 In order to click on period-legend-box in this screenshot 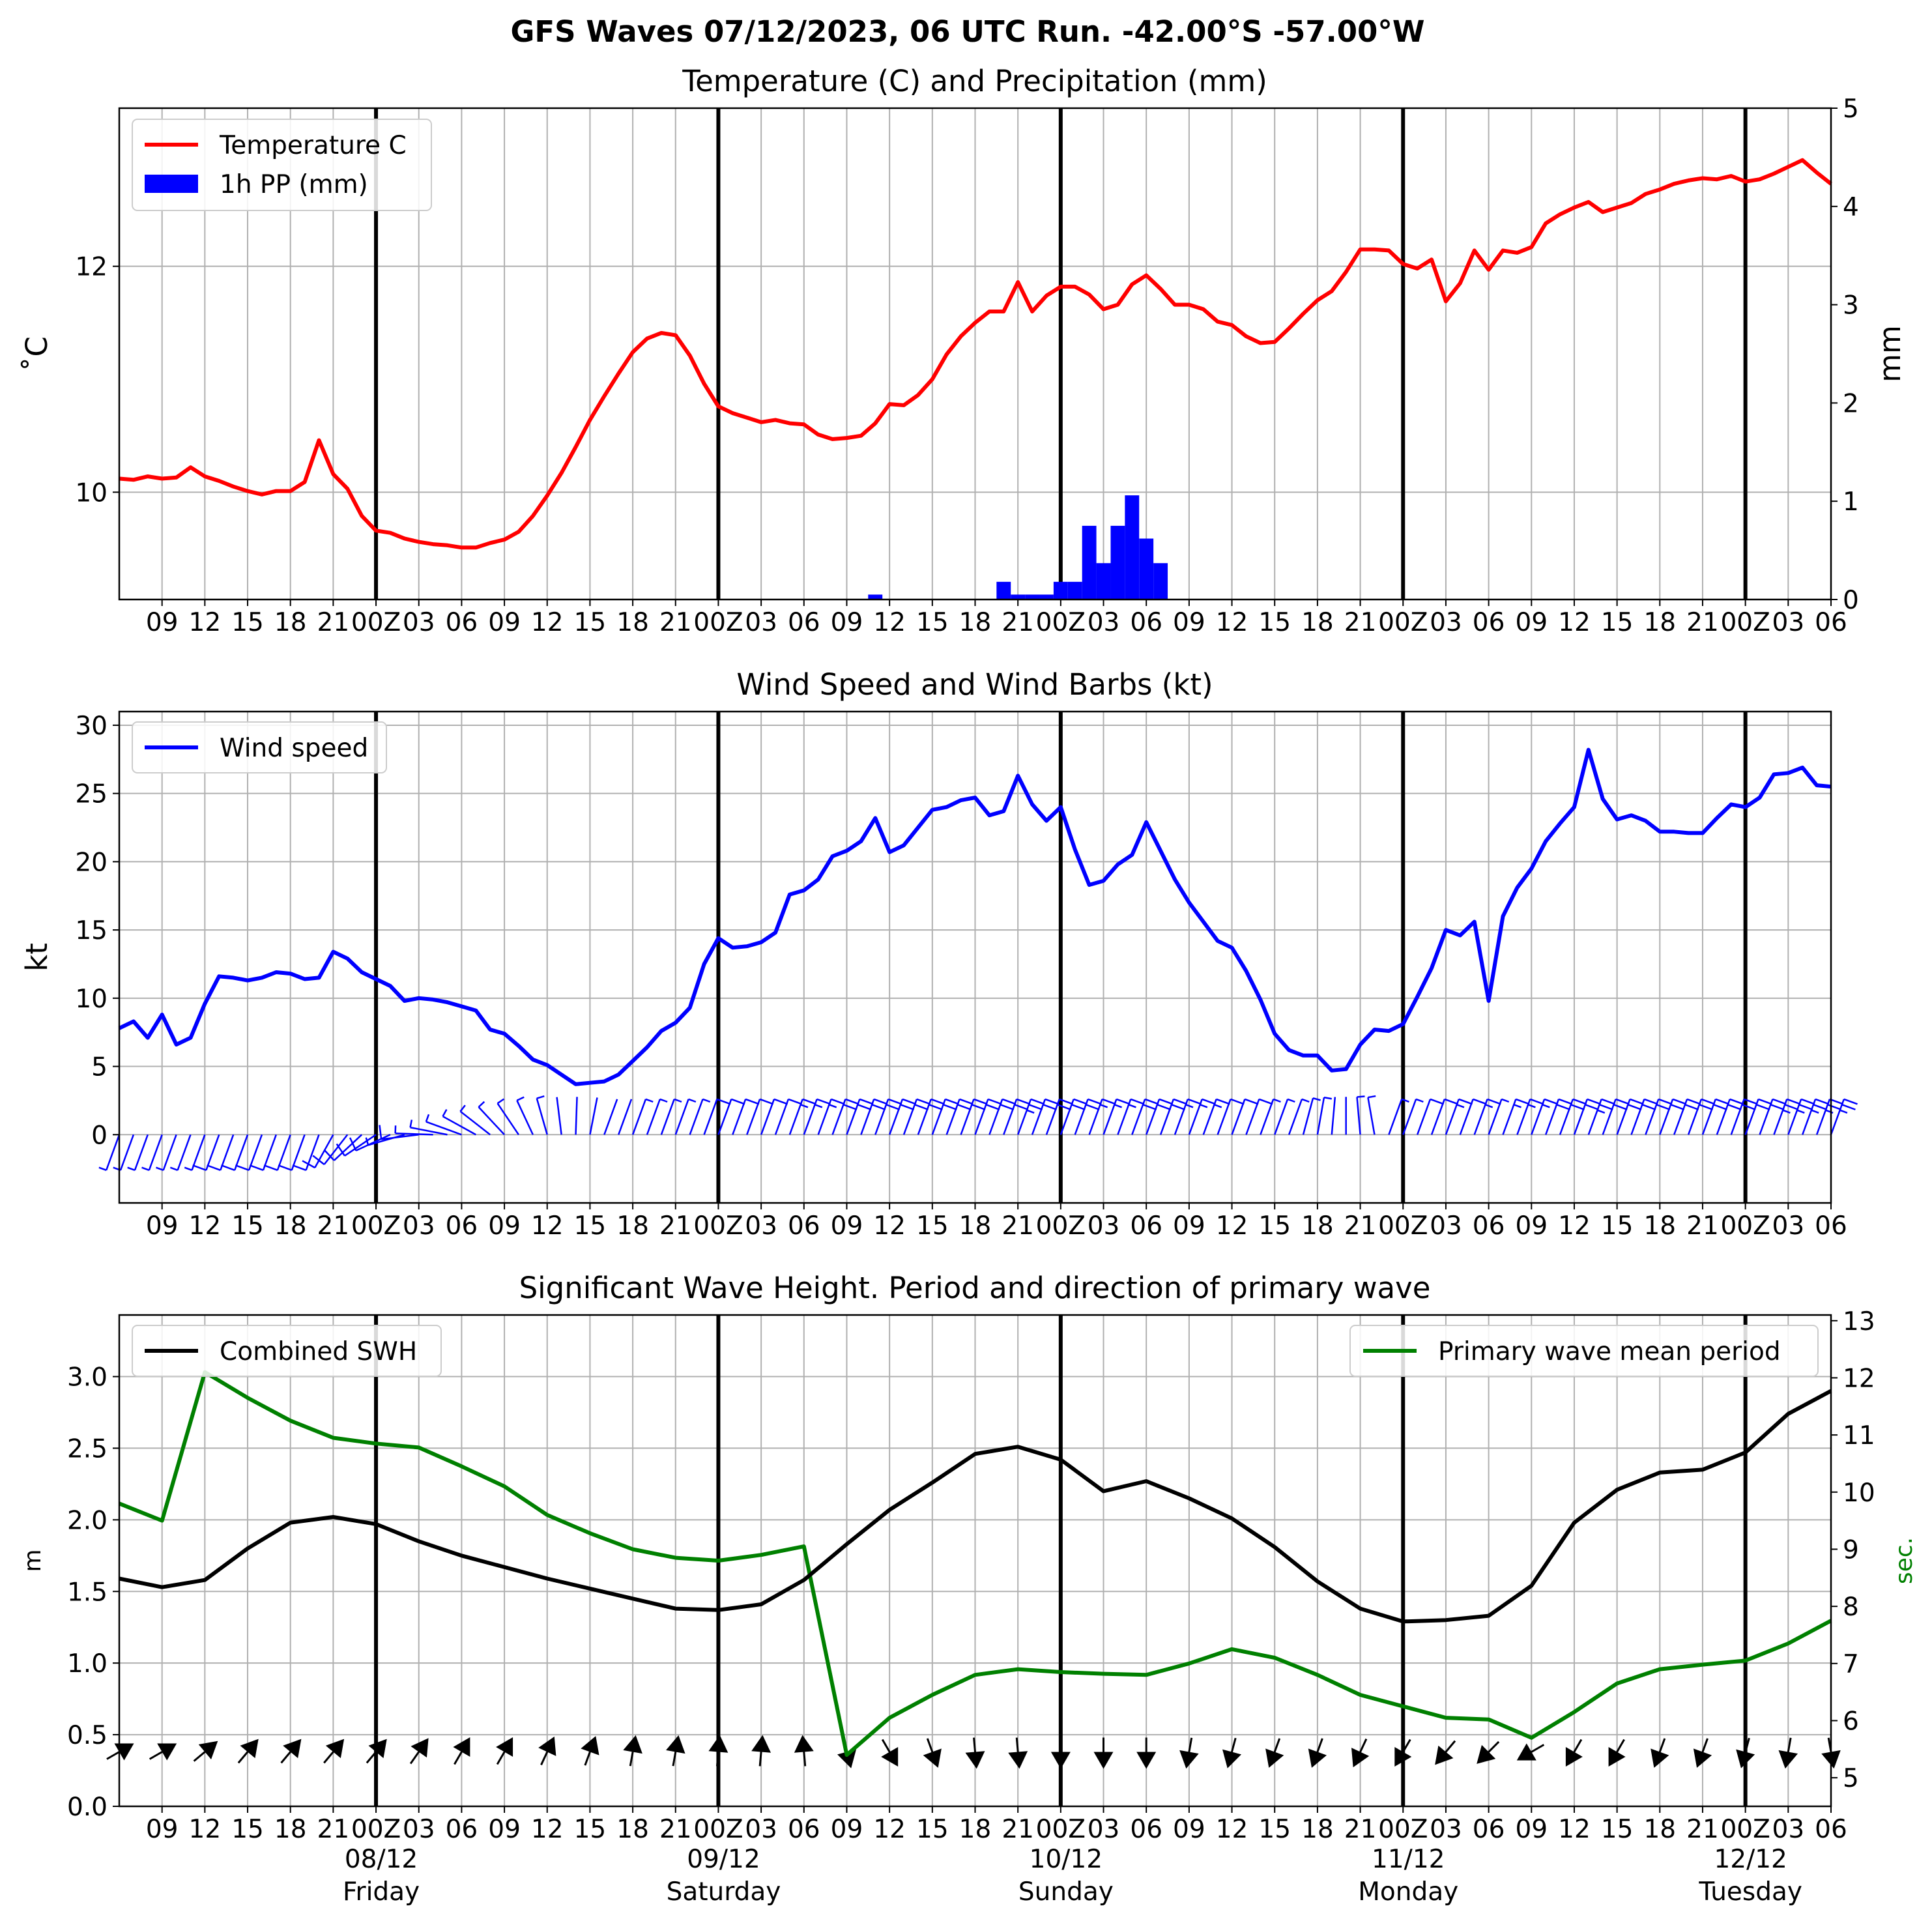, I will do `click(1584, 1351)`.